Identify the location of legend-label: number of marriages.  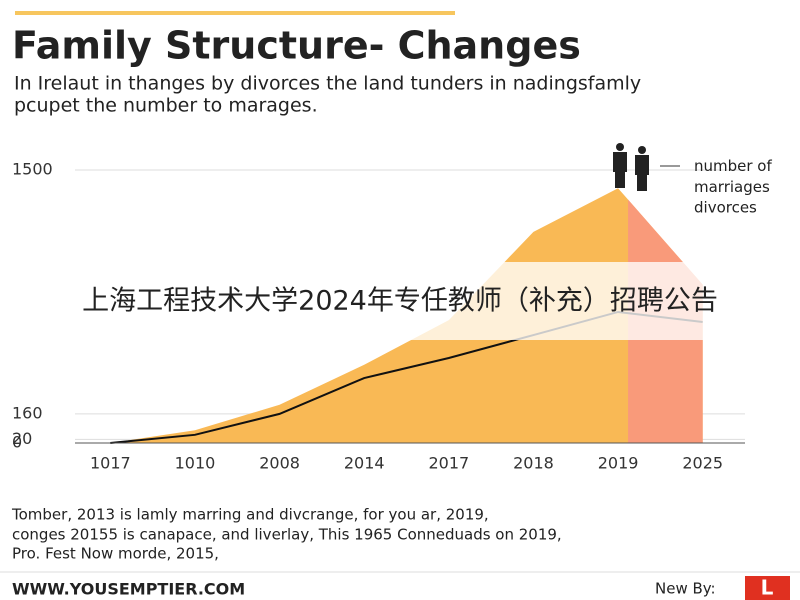
(733, 176).